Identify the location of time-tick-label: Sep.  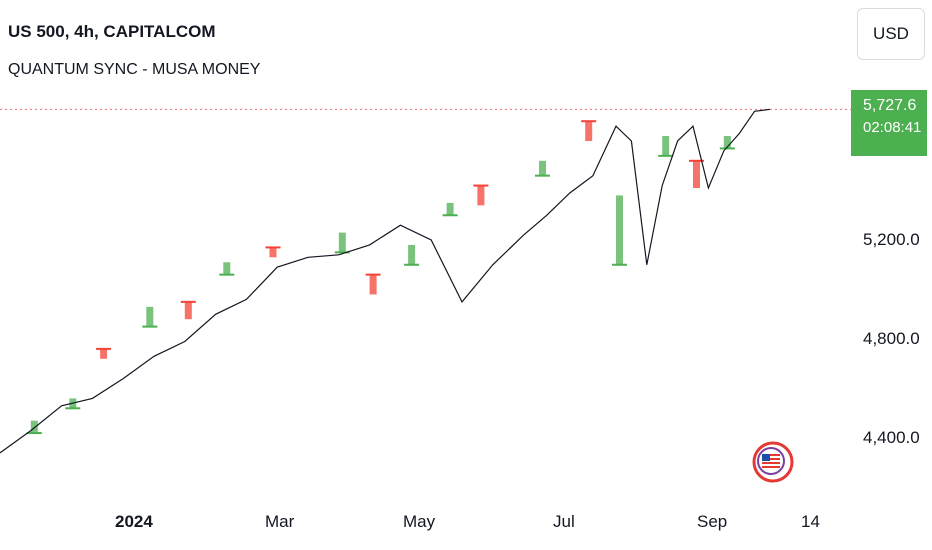
(712, 521).